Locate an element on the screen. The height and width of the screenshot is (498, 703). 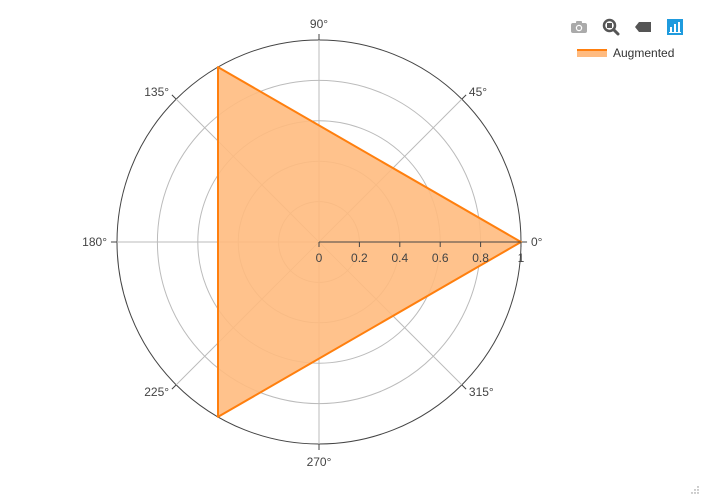
radial-tick-label-1: 0.2 is located at coordinates (359, 258).